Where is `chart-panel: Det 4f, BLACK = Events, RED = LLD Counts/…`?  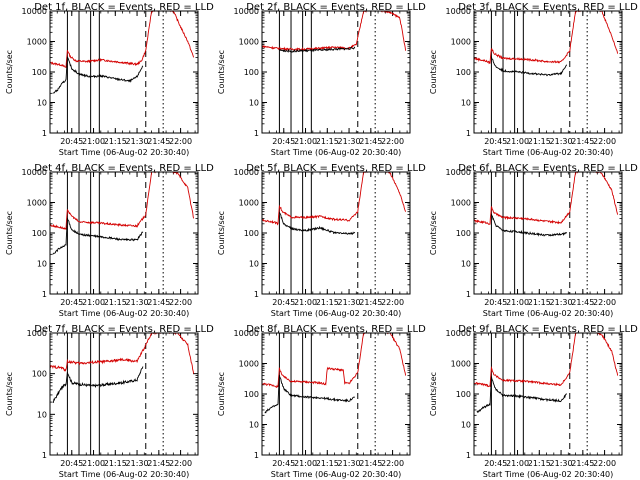 chart-panel: Det 4f, BLACK = Events, RED = LLD Counts/… is located at coordinates (109, 240).